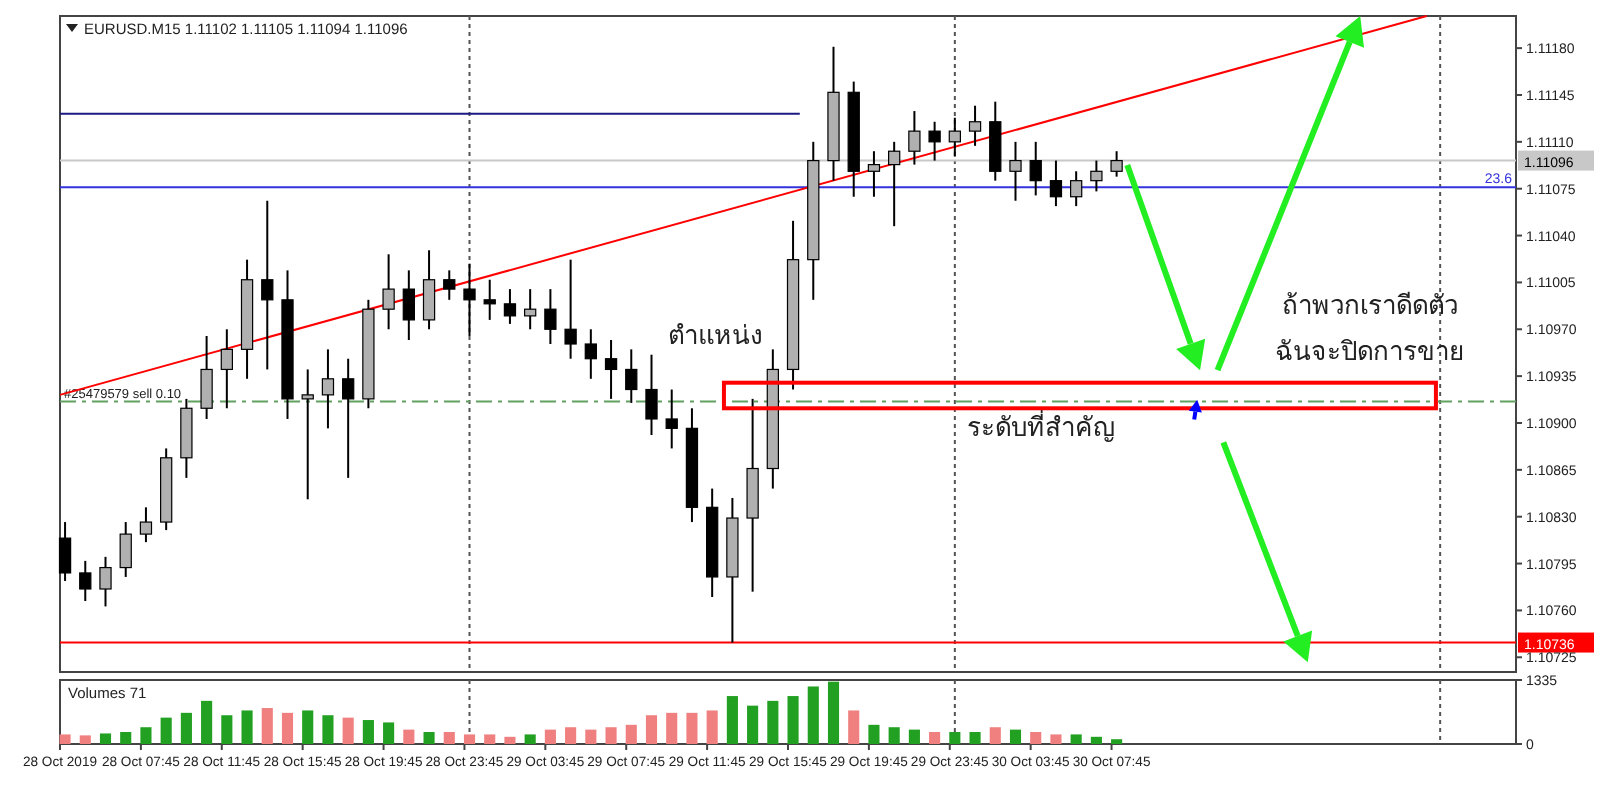 The width and height of the screenshot is (1600, 786). What do you see at coordinates (1370, 306) in the screenshot?
I see `annotation: ถ้าพวกเราดีดตัว` at bounding box center [1370, 306].